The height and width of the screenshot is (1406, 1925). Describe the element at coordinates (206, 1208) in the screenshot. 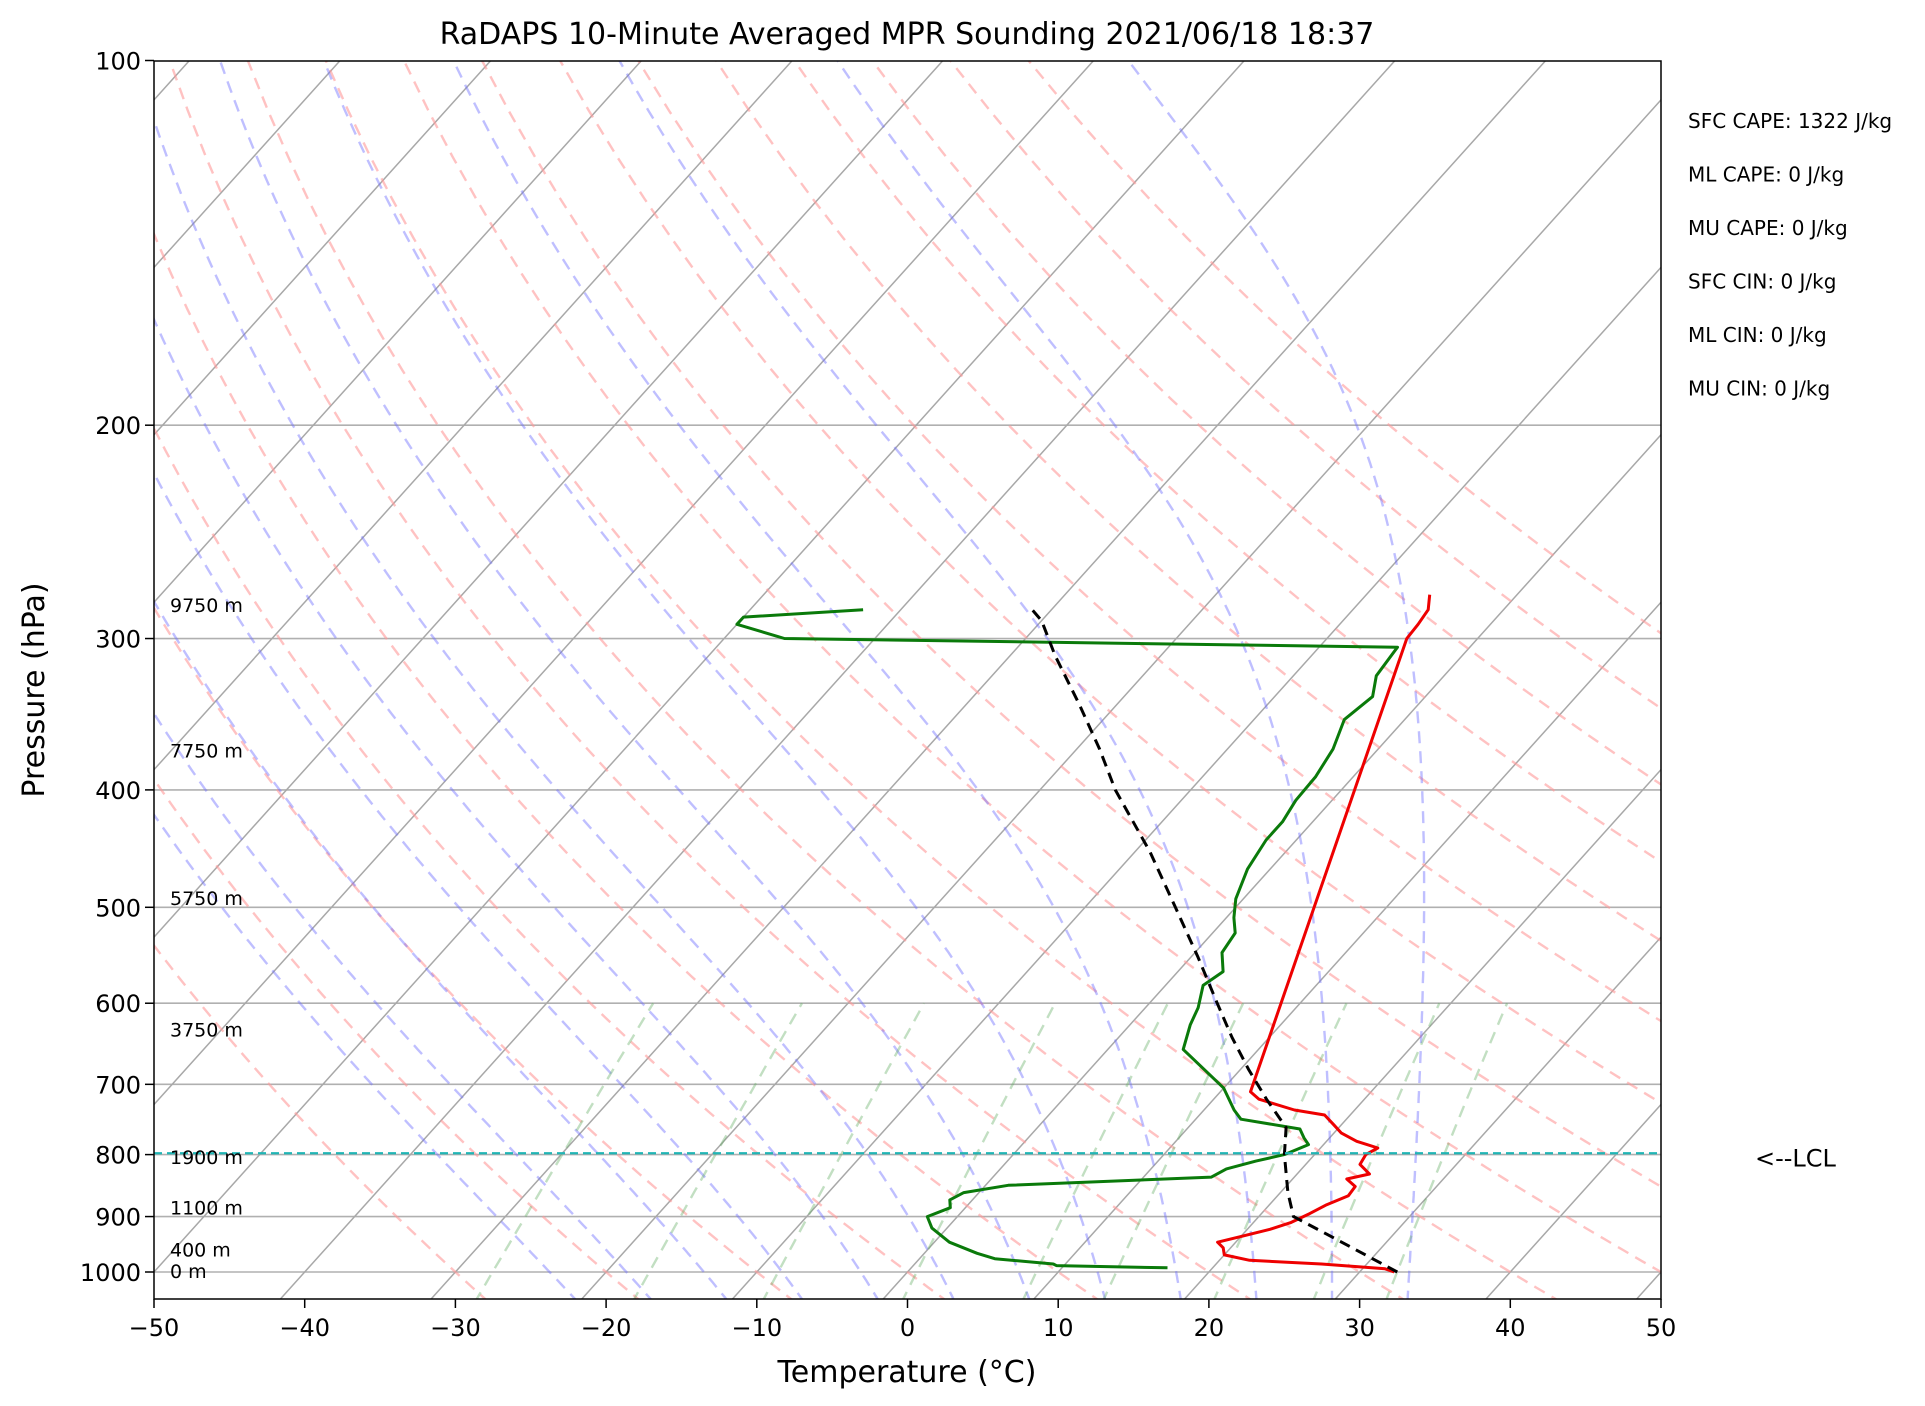

I see `height-label: 1100 m` at that location.